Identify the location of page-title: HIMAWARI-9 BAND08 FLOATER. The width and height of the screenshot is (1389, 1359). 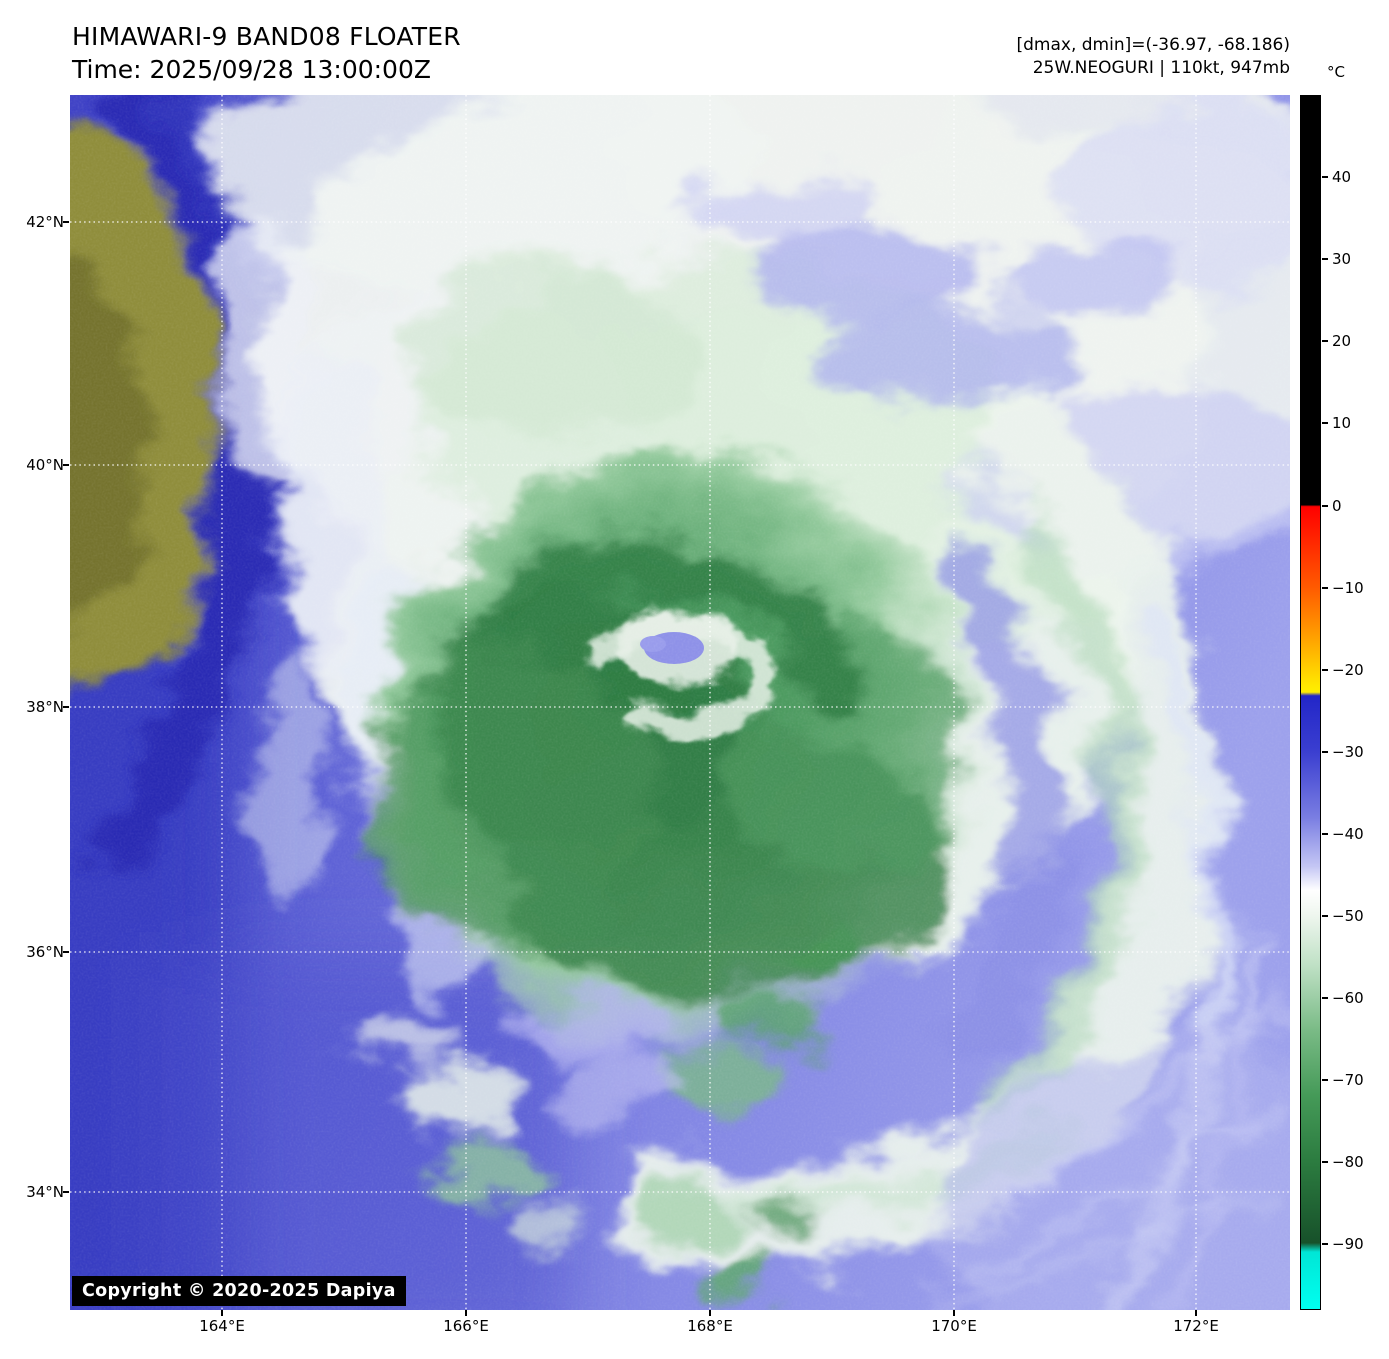
(266, 36).